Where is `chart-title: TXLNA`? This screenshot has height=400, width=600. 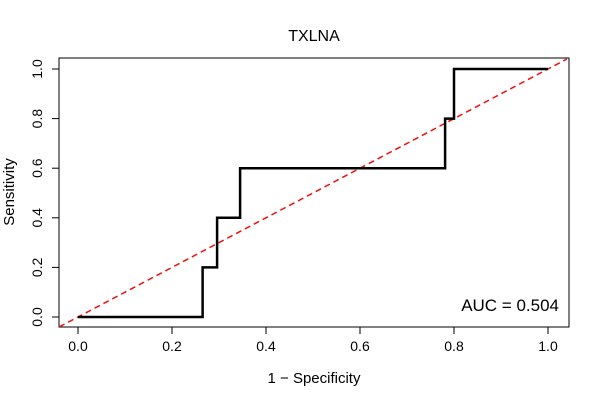 chart-title: TXLNA is located at coordinates (314, 36).